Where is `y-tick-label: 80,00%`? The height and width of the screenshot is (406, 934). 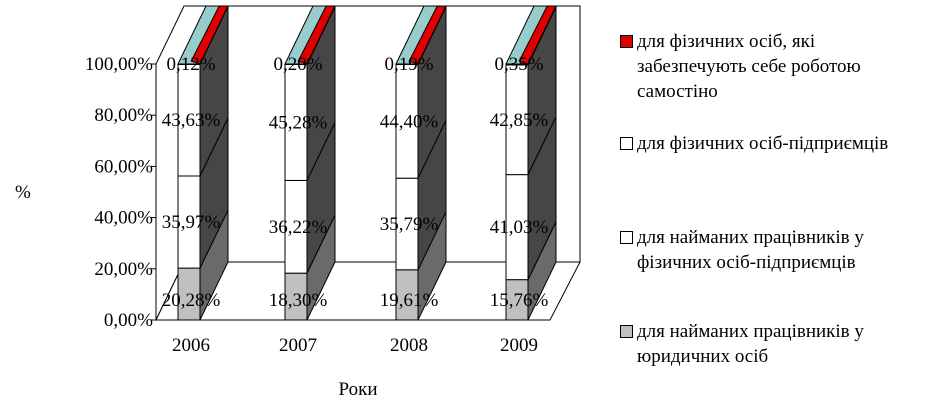 y-tick-label: 80,00% is located at coordinates (123, 115).